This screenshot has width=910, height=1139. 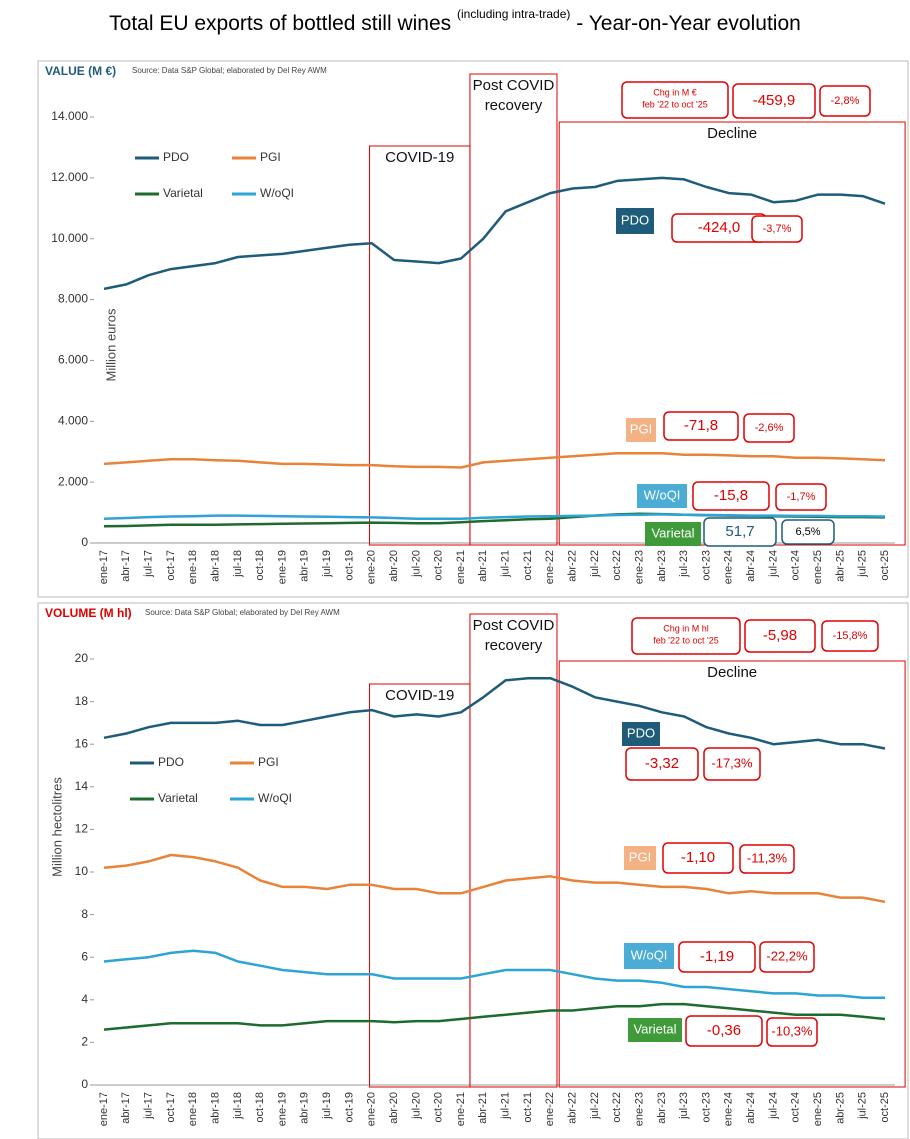 I want to click on x-tick-label: ene-21, so click(x=461, y=1109).